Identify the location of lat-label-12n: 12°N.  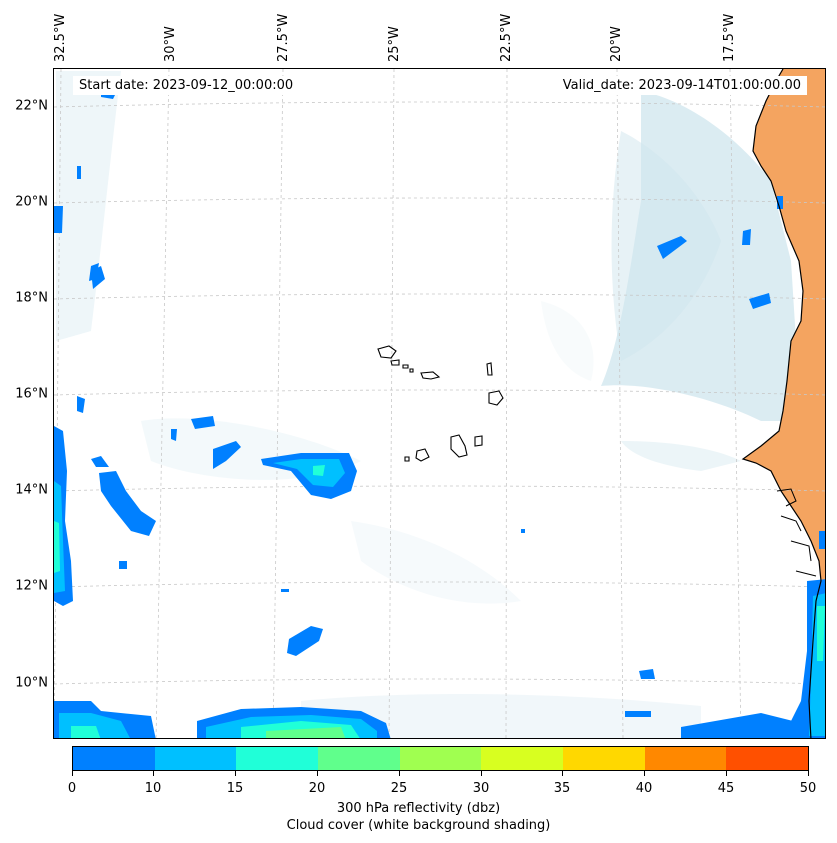
(31, 586).